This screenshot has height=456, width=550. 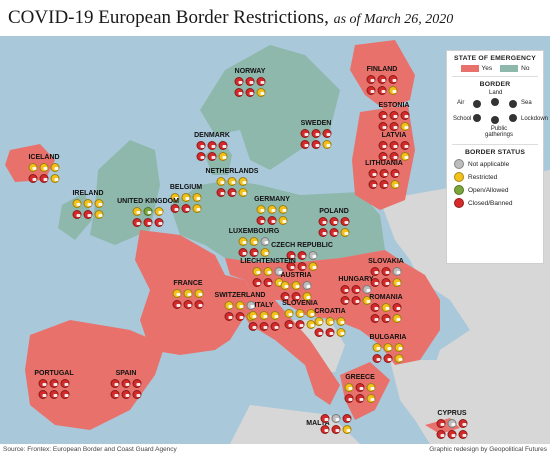 I want to click on country-label-norway: NORWAY, so click(x=250, y=71).